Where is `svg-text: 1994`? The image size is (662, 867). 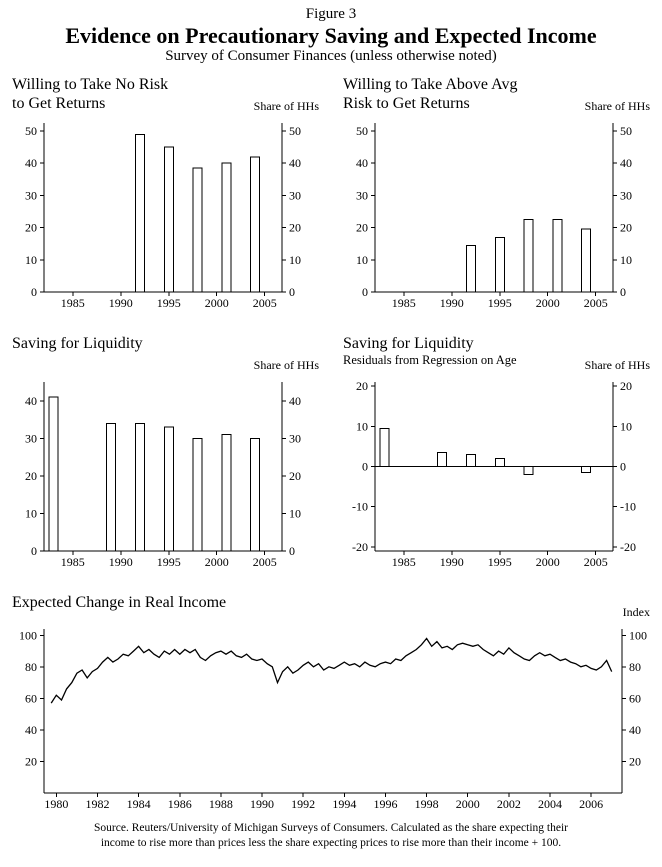
svg-text: 1994 is located at coordinates (344, 804).